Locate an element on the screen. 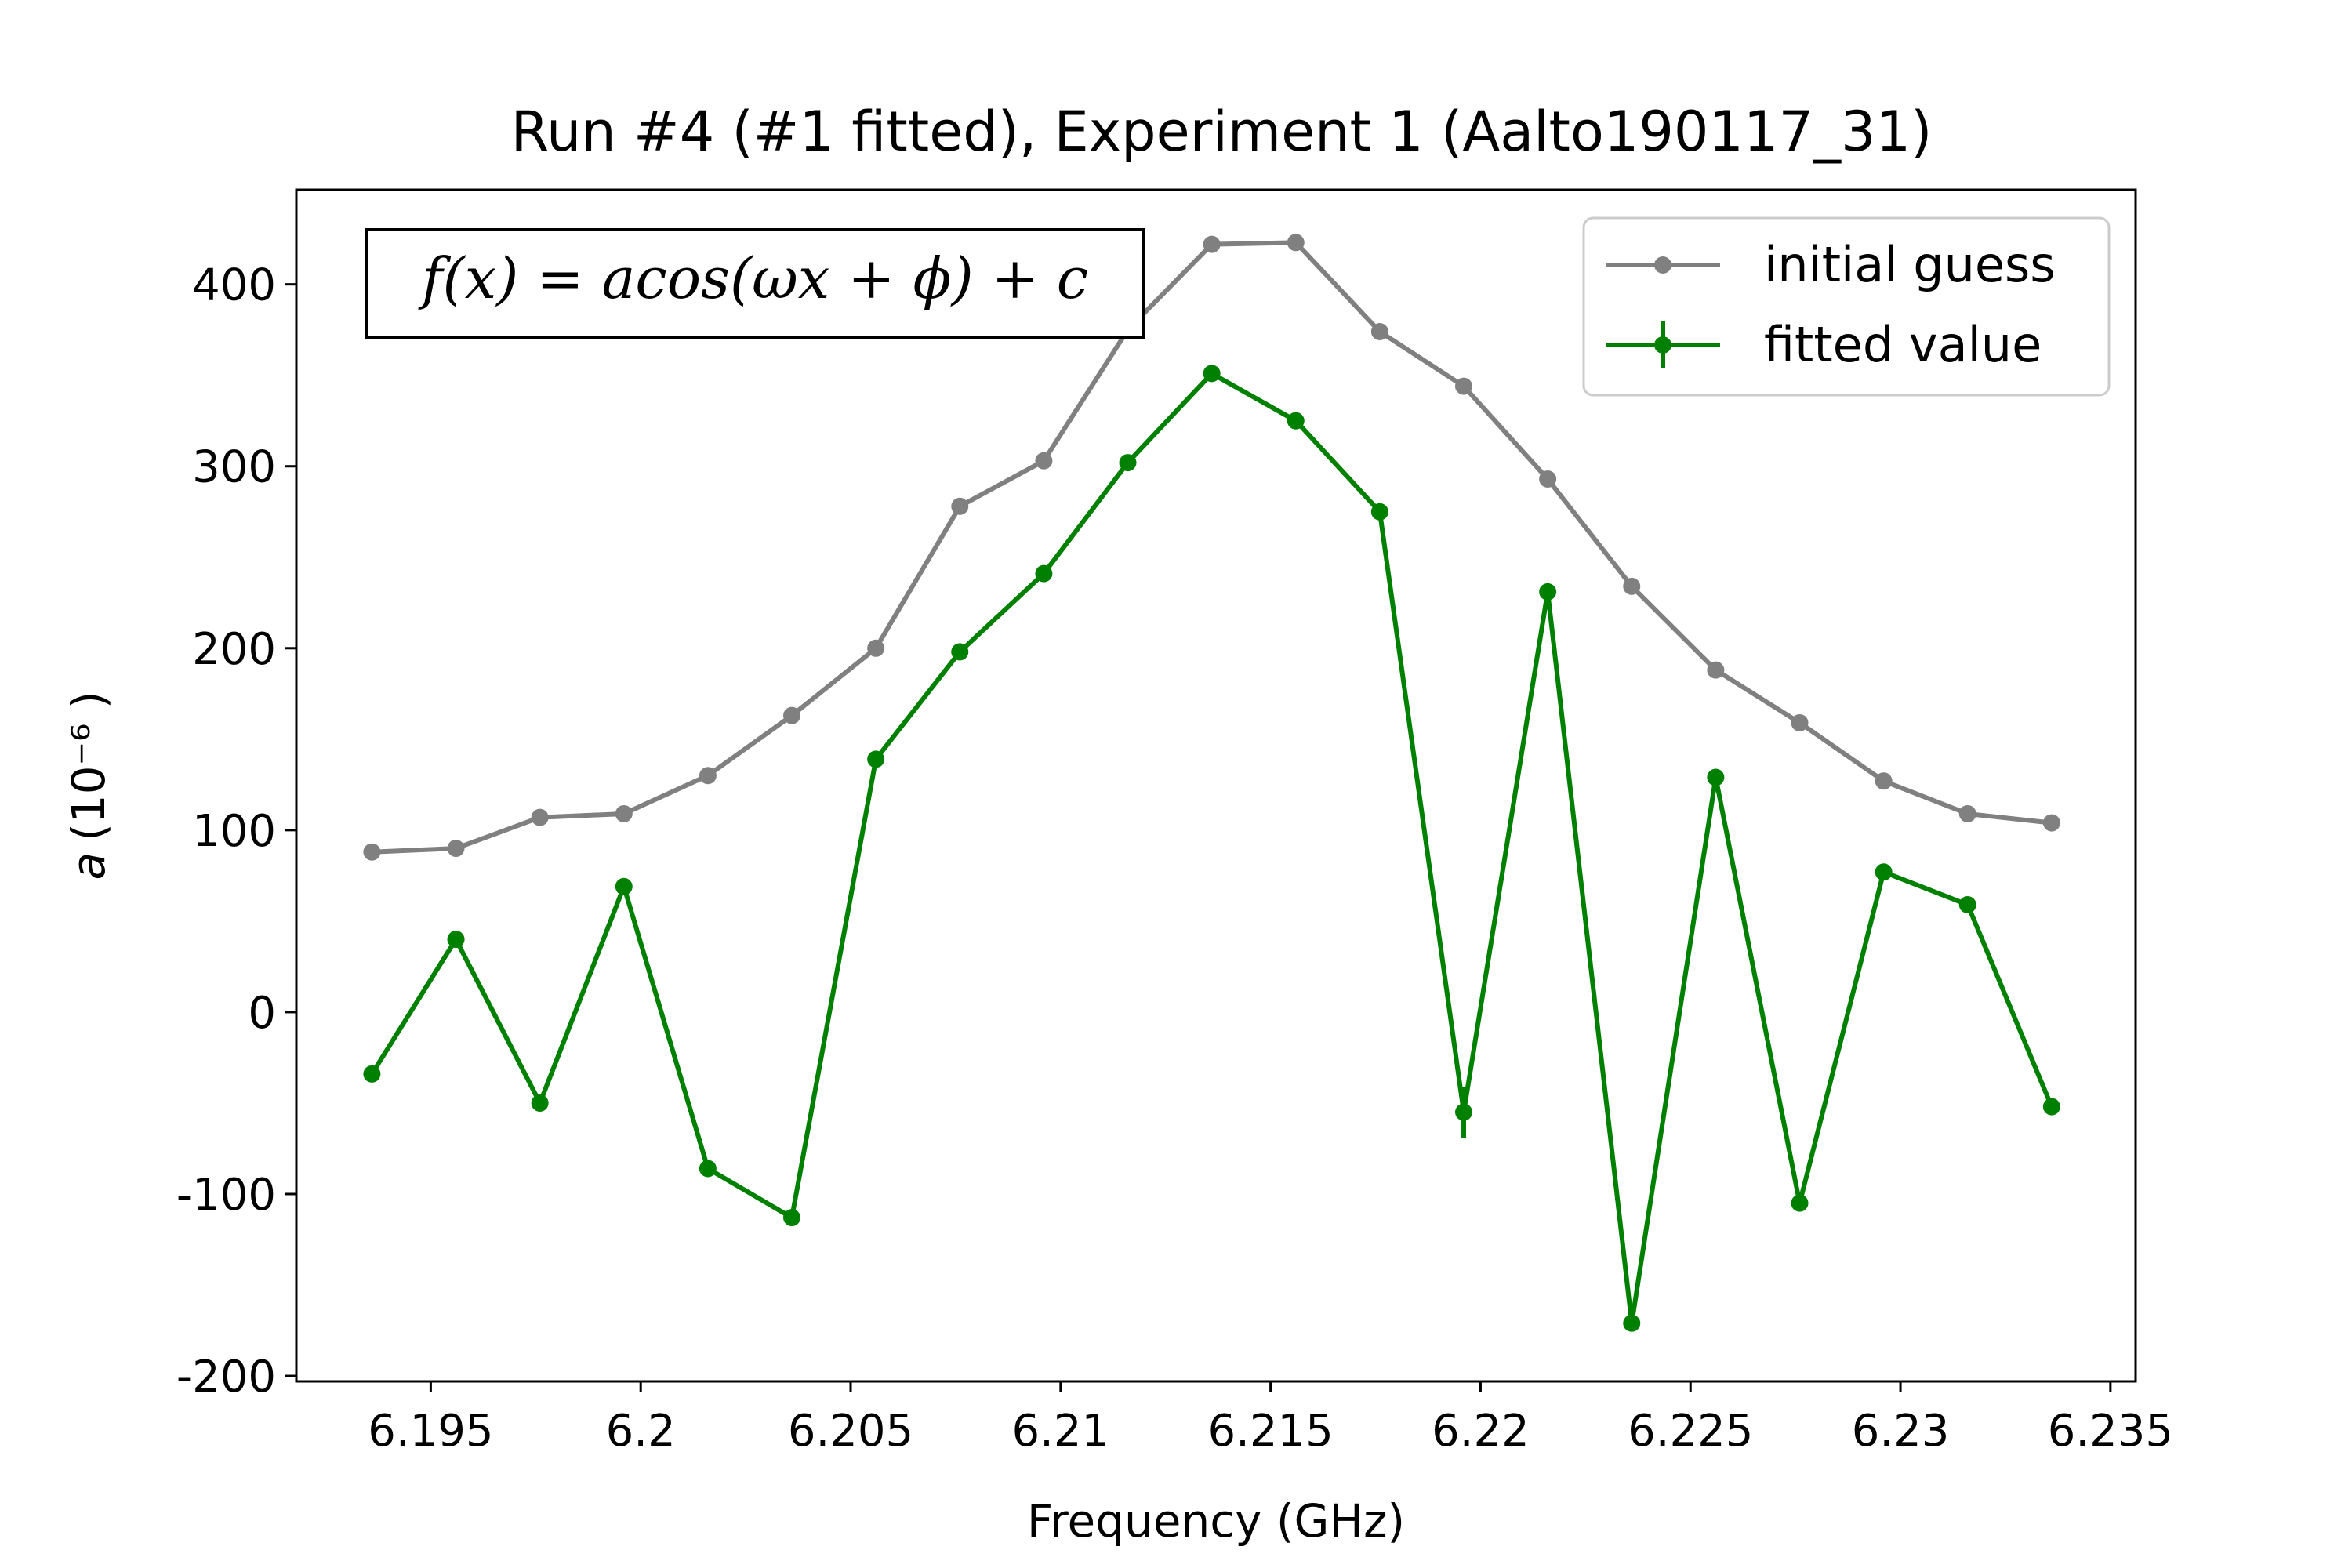 The width and height of the screenshot is (2352, 1568). formula-text: f(x) = acos(ωx + ϕ) + c is located at coordinates (753, 278).